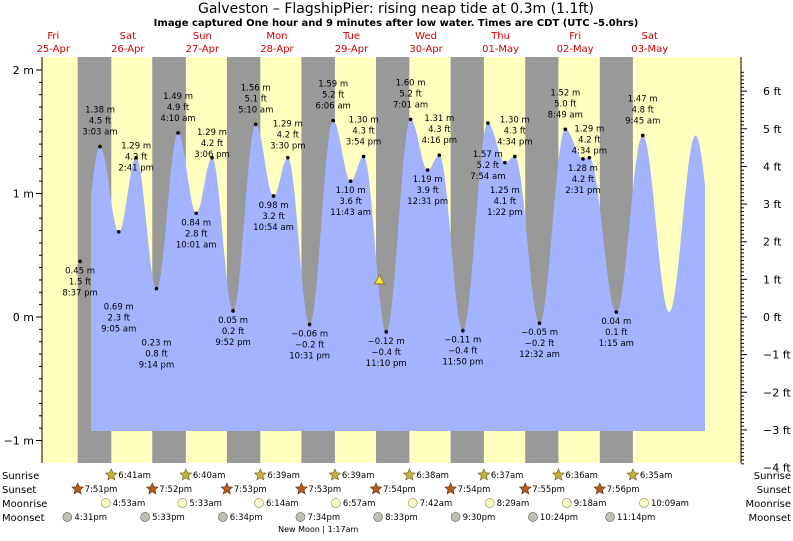 This screenshot has width=793, height=541. Describe the element at coordinates (196, 234) in the screenshot. I see `tide-label: 2.8 ft` at that location.